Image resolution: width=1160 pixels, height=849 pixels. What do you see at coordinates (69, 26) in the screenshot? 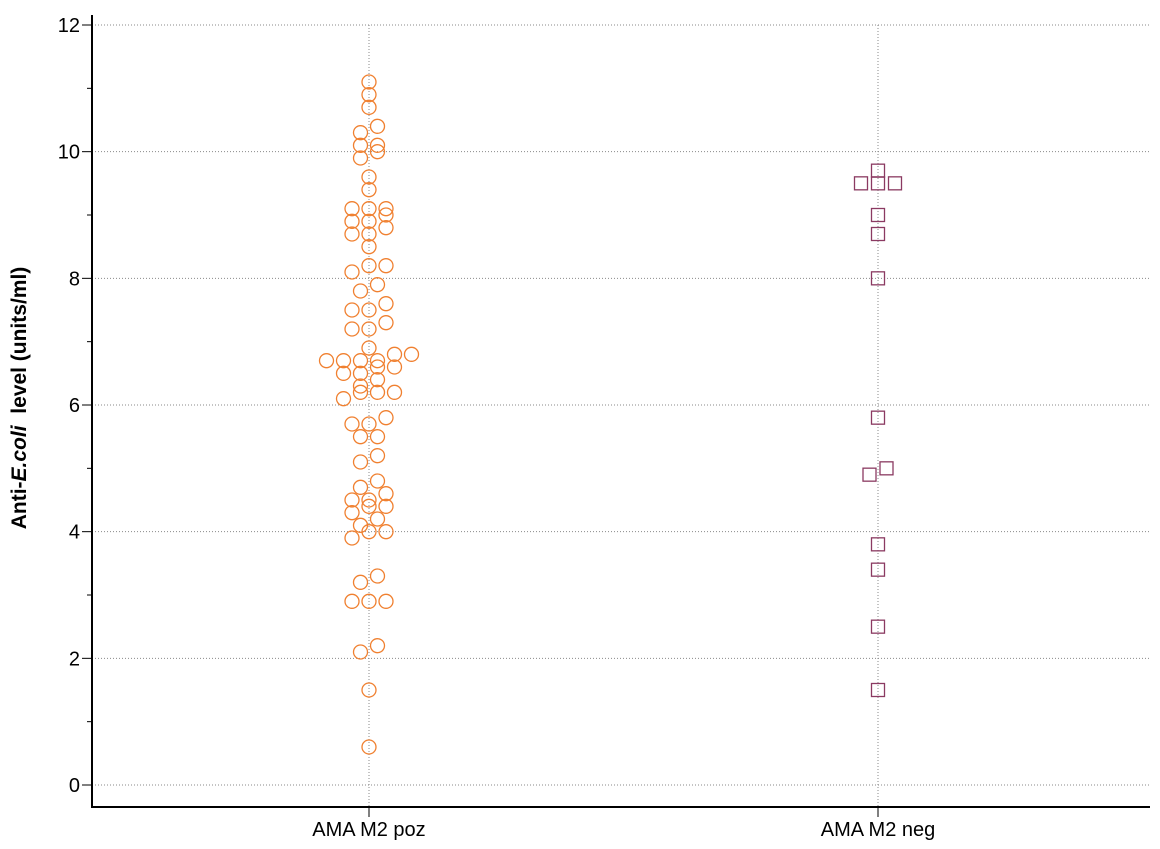
I see `y-tick-label: 12` at bounding box center [69, 26].